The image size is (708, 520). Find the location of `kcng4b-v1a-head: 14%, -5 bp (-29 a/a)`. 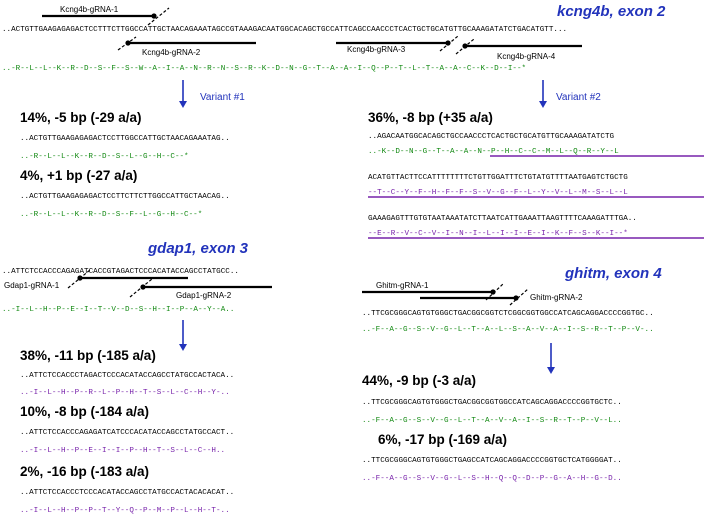

kcng4b-v1a-head: 14%, -5 bp (-29 a/a) is located at coordinates (81, 117).